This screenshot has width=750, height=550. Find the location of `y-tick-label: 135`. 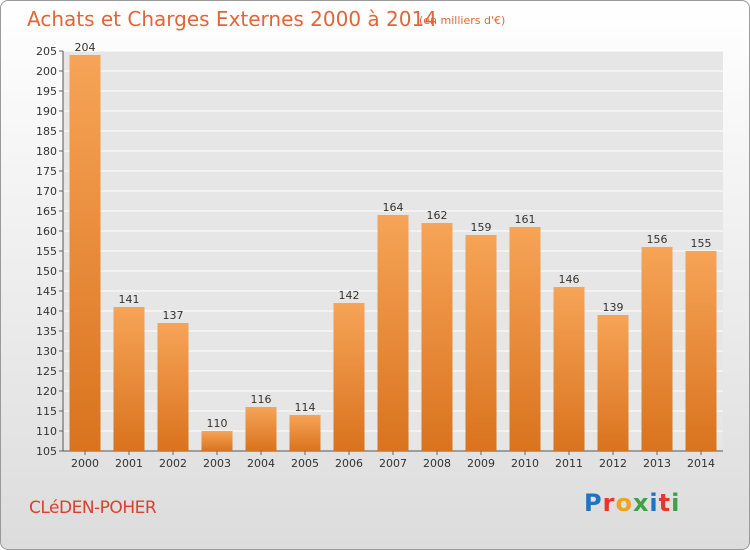

y-tick-label: 135 is located at coordinates (46, 331).